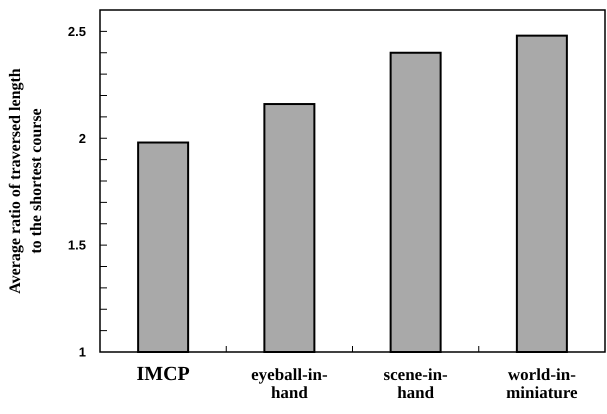 This screenshot has height=414, width=607. I want to click on x-tick-label: world-in-miniature, so click(542, 383).